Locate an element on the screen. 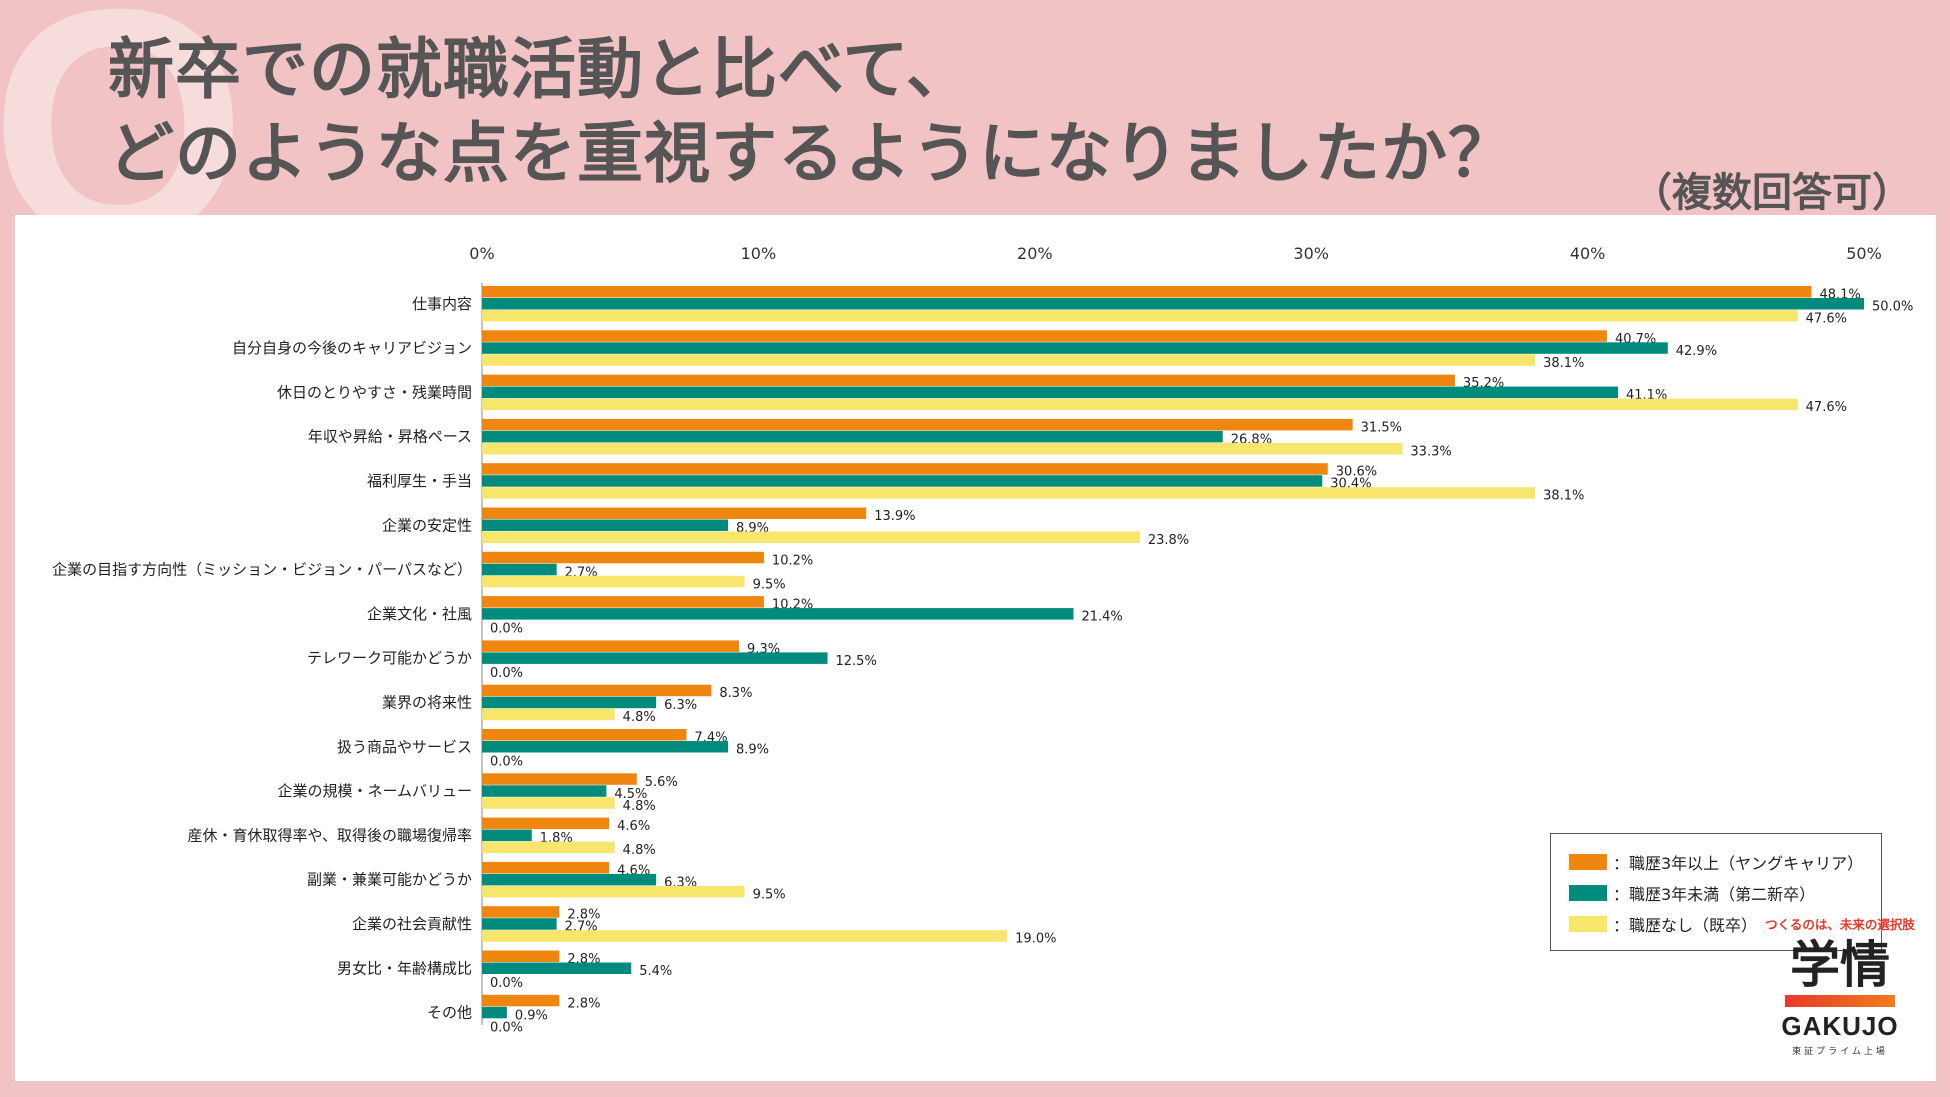 This screenshot has height=1097, width=1950. legend-label-second-new-grad: ：職歴3年未満（第二新卒） is located at coordinates (1714, 894).